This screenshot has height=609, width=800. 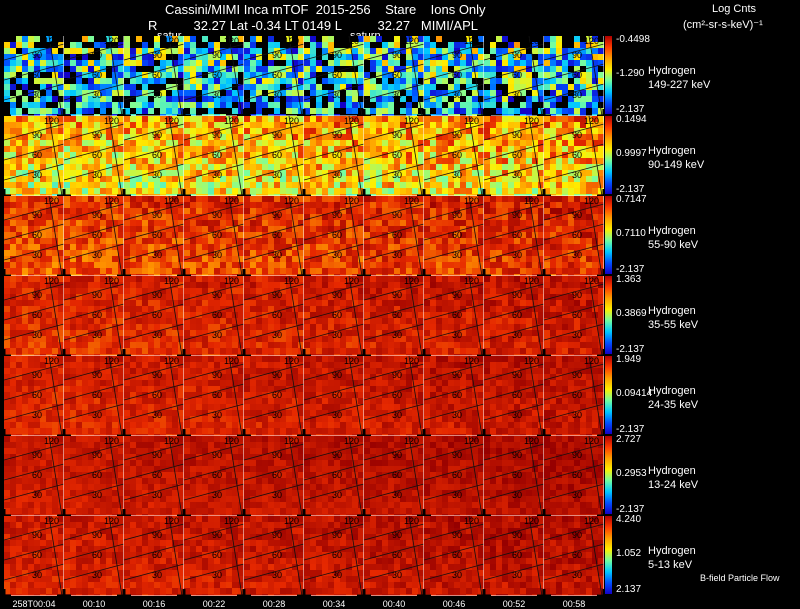 I want to click on contour-label: 30, so click(x=37, y=255).